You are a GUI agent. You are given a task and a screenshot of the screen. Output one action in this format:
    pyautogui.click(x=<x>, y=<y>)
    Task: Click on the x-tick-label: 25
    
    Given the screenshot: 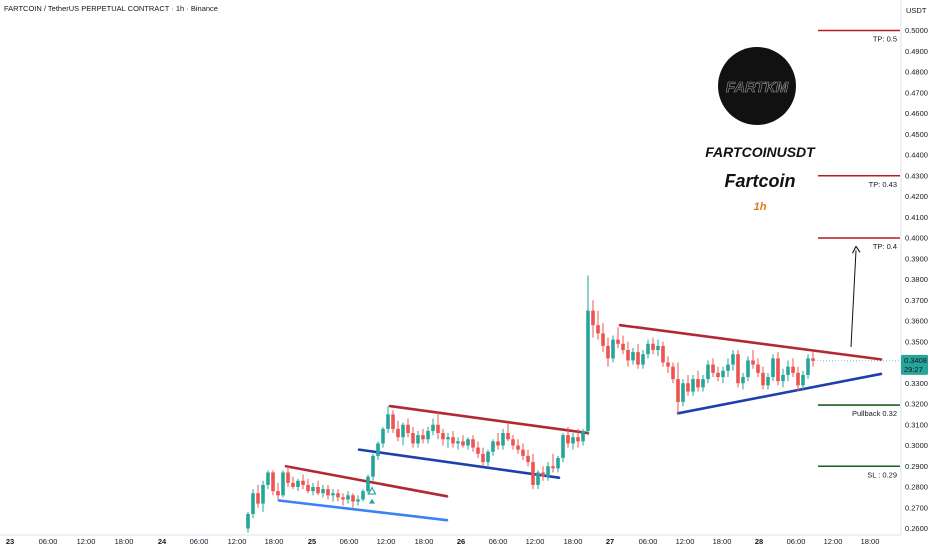 What is the action you would take?
    pyautogui.click(x=312, y=541)
    